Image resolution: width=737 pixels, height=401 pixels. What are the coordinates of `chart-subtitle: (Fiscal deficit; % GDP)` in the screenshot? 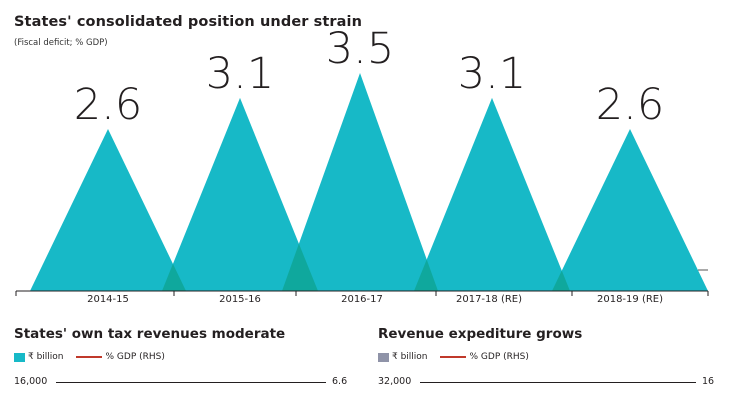 It's located at (61, 43).